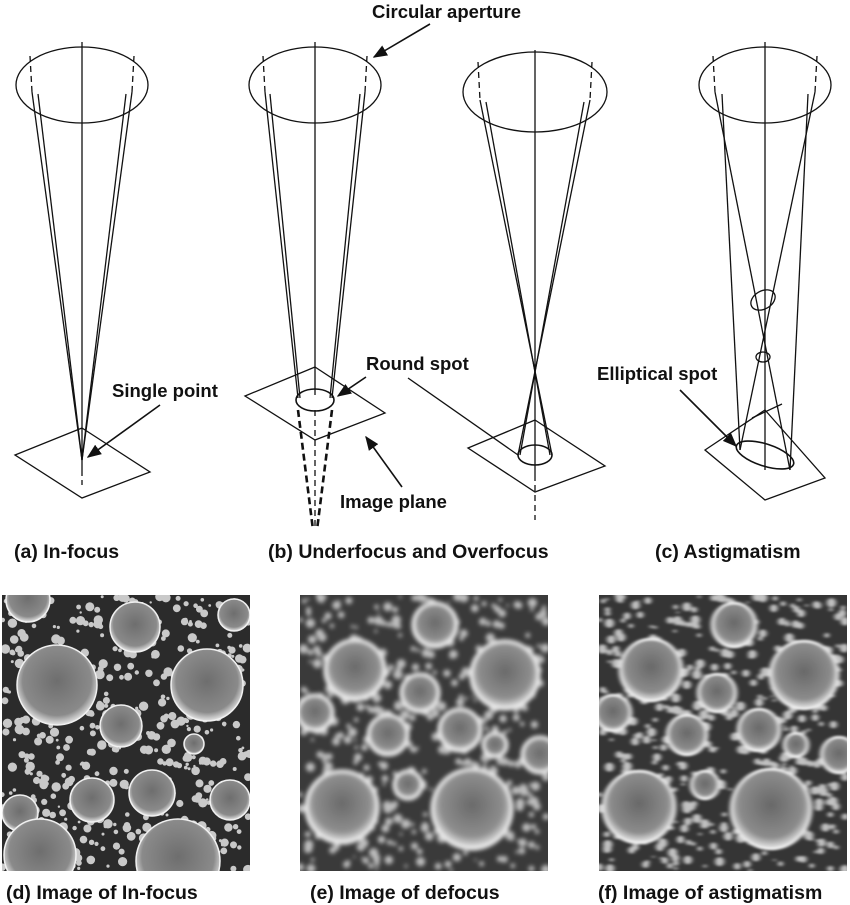 This screenshot has height=905, width=850. I want to click on overfocus-diagram, so click(535, 285).